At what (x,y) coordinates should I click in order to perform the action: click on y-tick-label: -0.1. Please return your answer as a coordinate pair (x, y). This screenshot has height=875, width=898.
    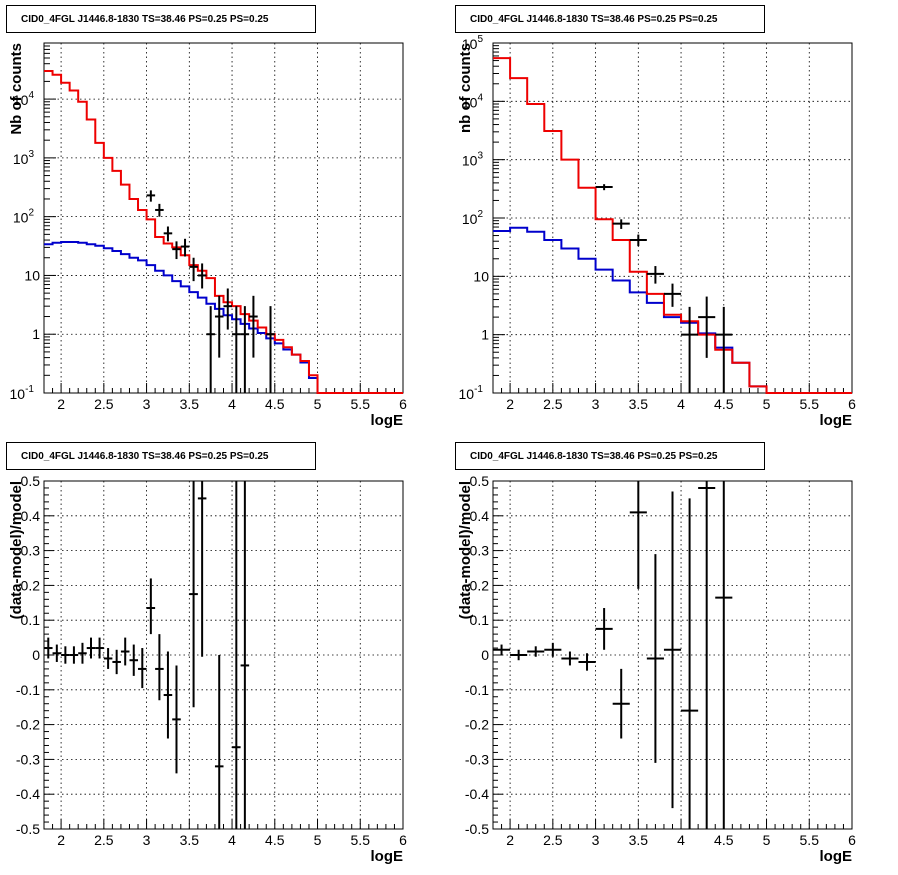
    Looking at the image, I should click on (477, 690).